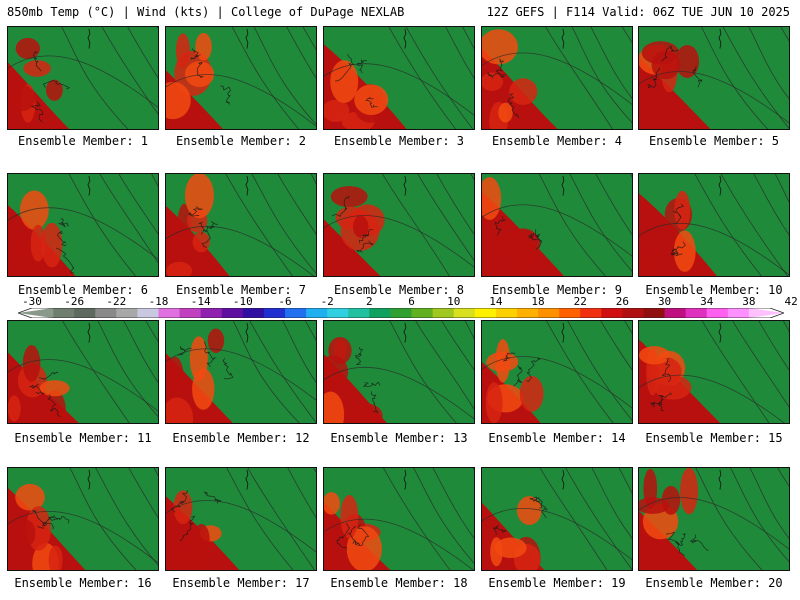 The height and width of the screenshot is (600, 800). Describe the element at coordinates (538, 301) in the screenshot. I see `colorbar-tick-label: 18` at that location.